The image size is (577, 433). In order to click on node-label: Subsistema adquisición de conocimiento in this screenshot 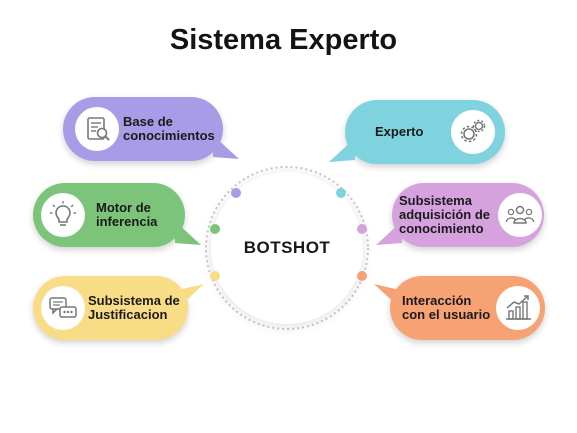, I will do `click(445, 214)`.